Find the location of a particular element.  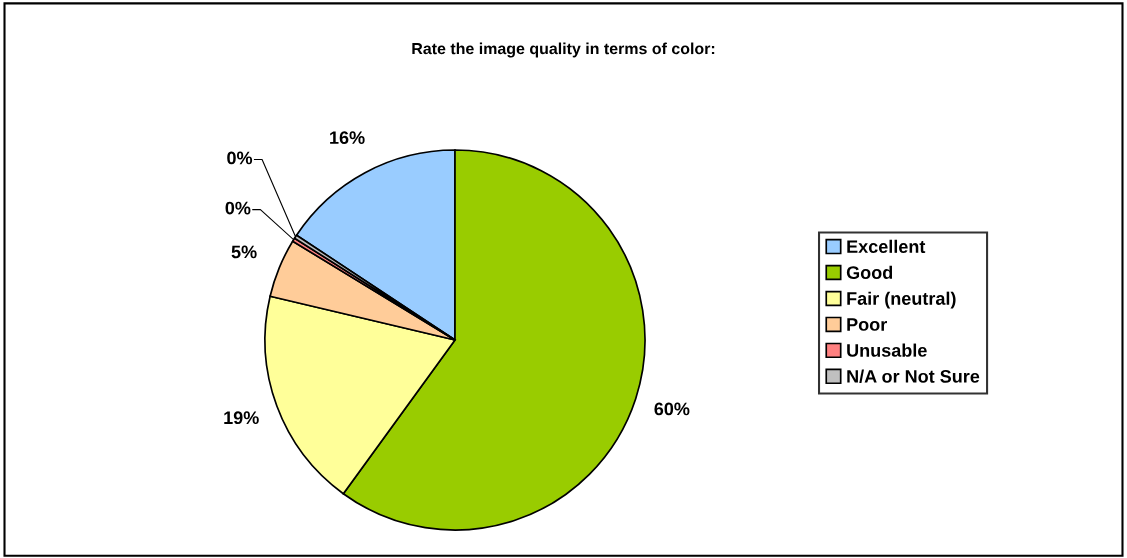

data-label: 5% is located at coordinates (244, 252).